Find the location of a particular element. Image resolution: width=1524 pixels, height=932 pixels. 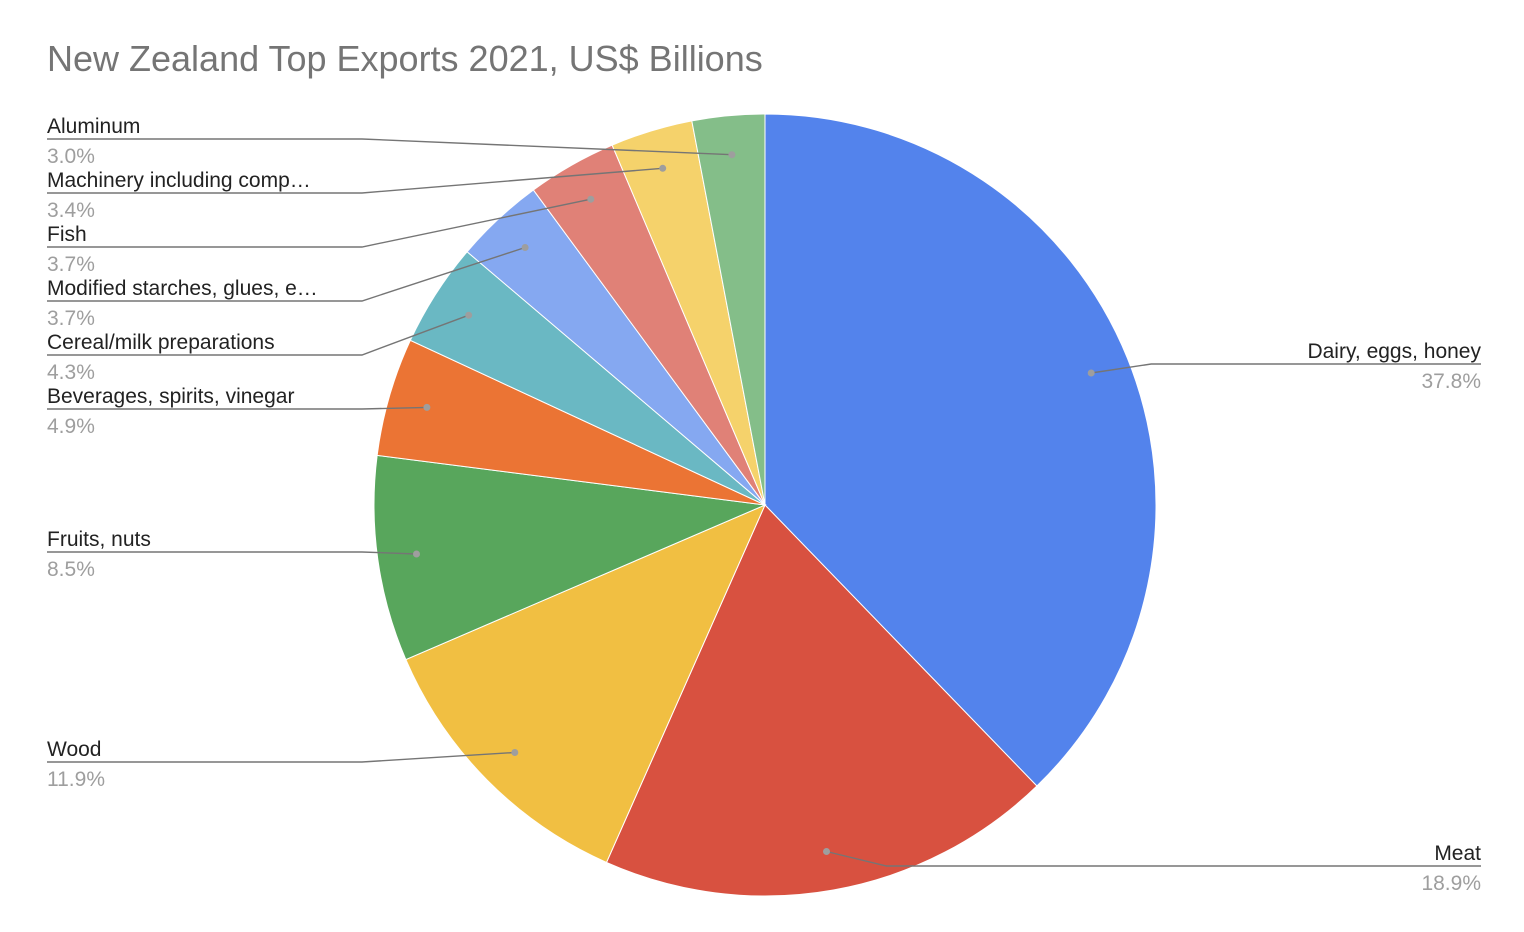

leader-line-modified-starches-glues-e is located at coordinates (286, 274).